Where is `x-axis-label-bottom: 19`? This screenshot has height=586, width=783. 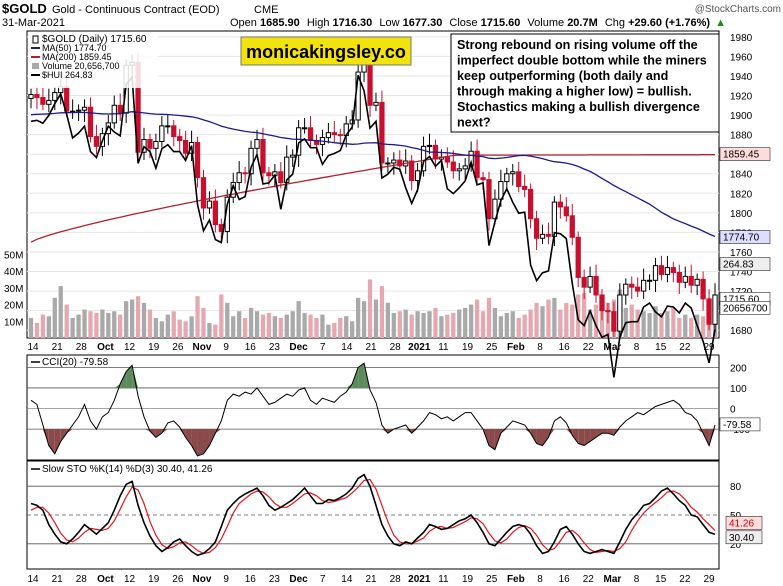
x-axis-label-bottom: 19 is located at coordinates (154, 579).